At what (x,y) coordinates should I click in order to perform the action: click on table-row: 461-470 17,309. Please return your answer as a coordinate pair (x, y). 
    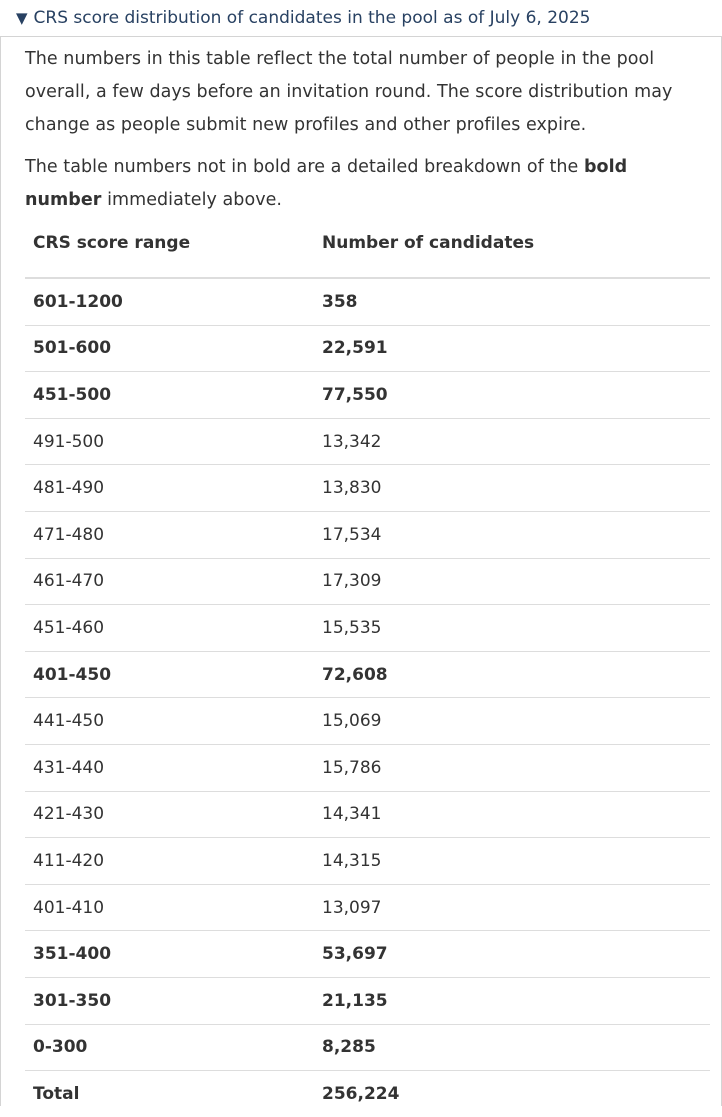
    Looking at the image, I should click on (367, 582).